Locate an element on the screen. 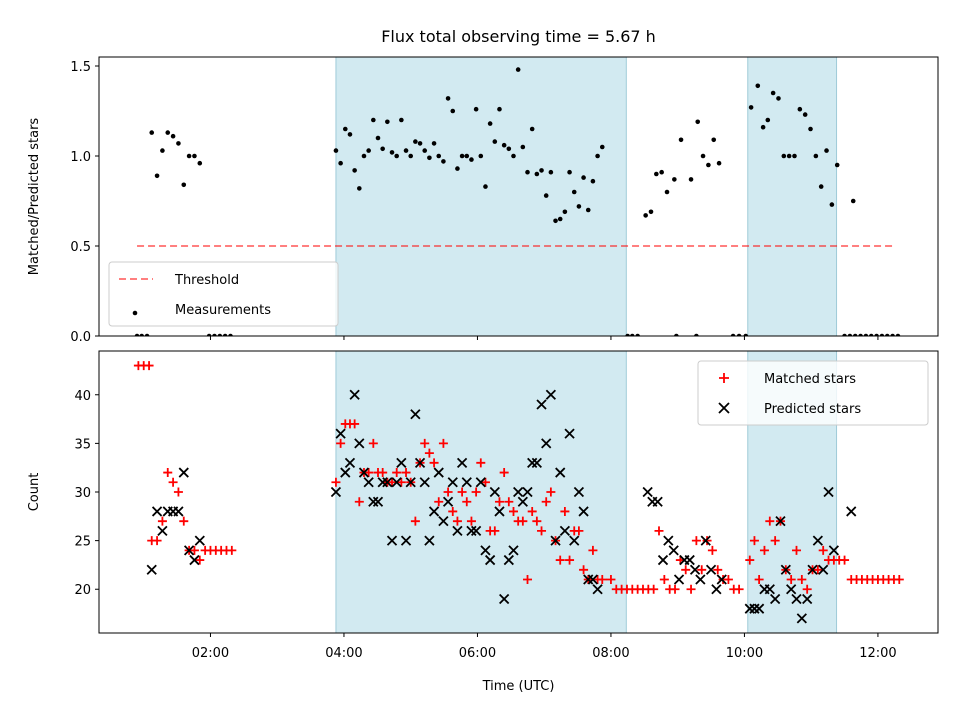 This screenshot has height=720, width=960. observing-interval-shade is located at coordinates (481, 492).